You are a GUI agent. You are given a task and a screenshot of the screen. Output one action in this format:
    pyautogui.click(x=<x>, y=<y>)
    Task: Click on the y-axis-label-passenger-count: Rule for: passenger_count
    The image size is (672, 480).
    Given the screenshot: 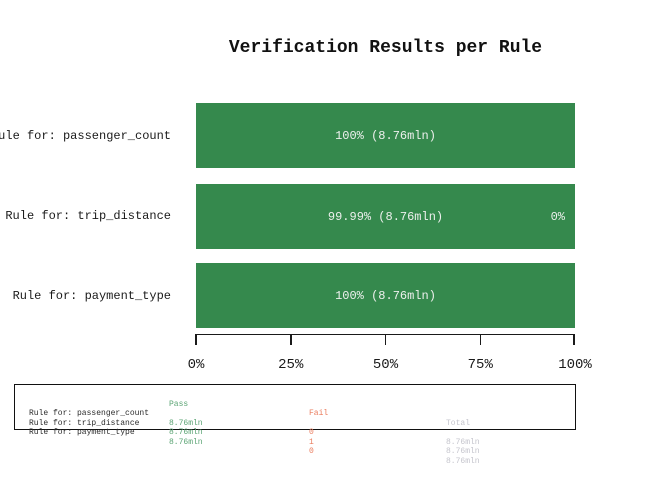 What is the action you would take?
    pyautogui.click(x=85, y=135)
    